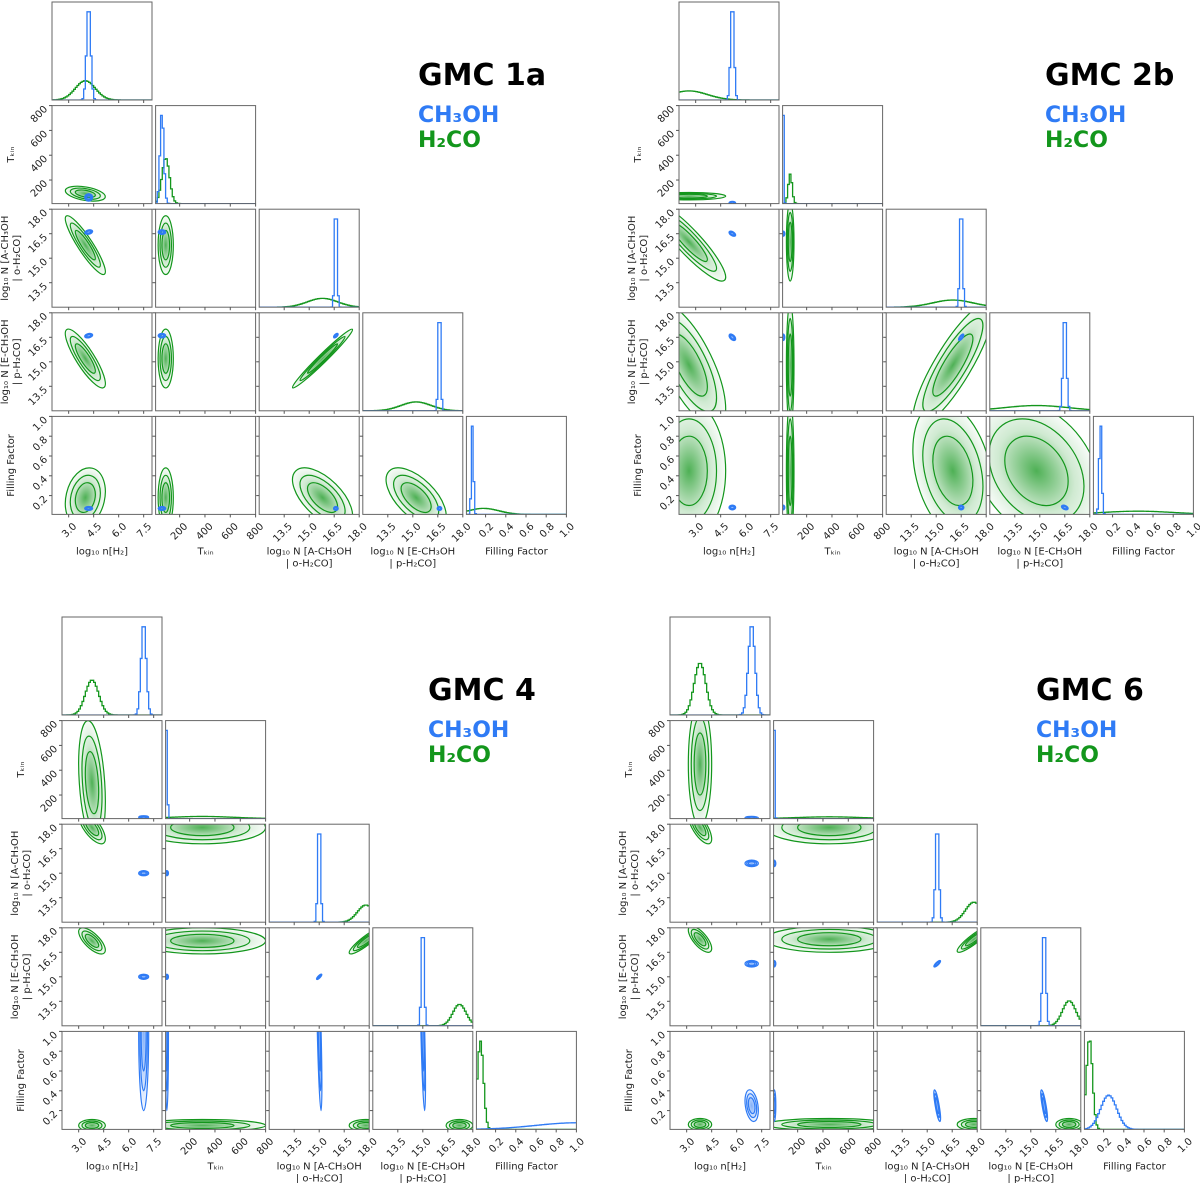  What do you see at coordinates (1192, 530) in the screenshot?
I see `x-tick-label: 1.0` at bounding box center [1192, 530].